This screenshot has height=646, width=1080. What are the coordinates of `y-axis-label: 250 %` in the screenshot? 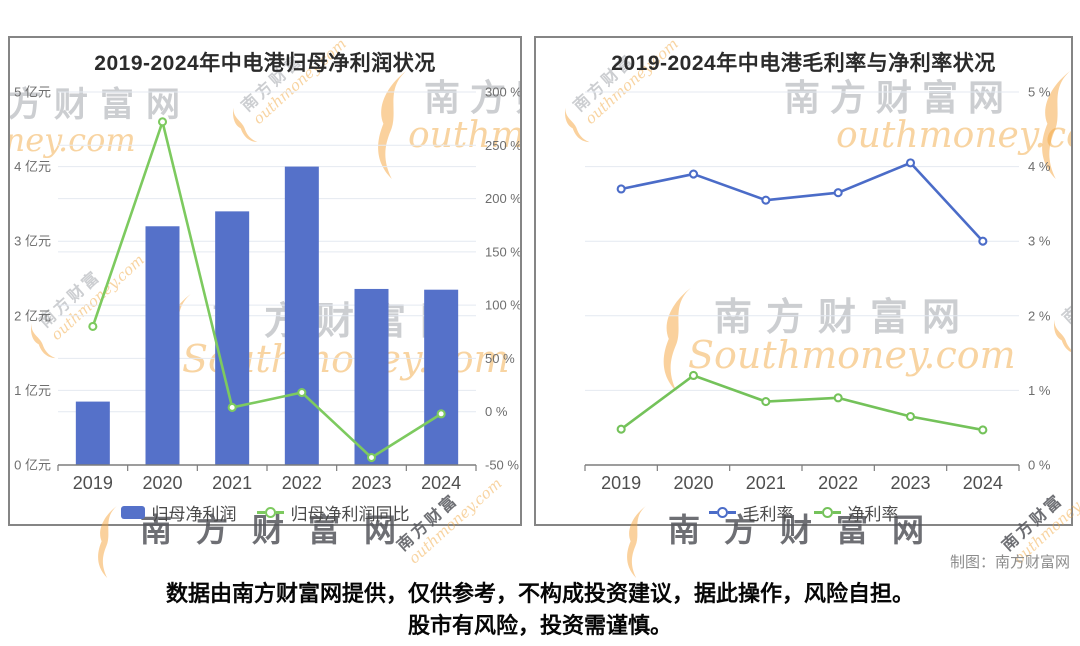 It's located at (502, 145).